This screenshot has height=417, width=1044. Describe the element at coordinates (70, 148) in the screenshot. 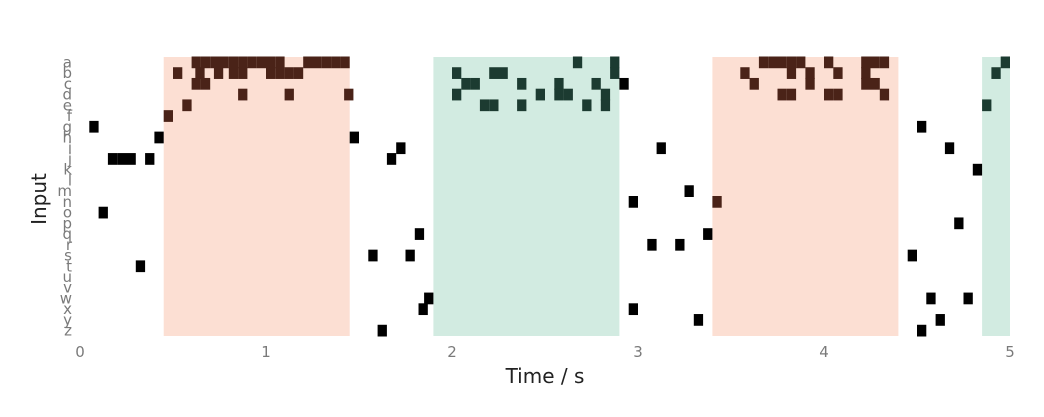

I see `y-tick-label: i` at that location.